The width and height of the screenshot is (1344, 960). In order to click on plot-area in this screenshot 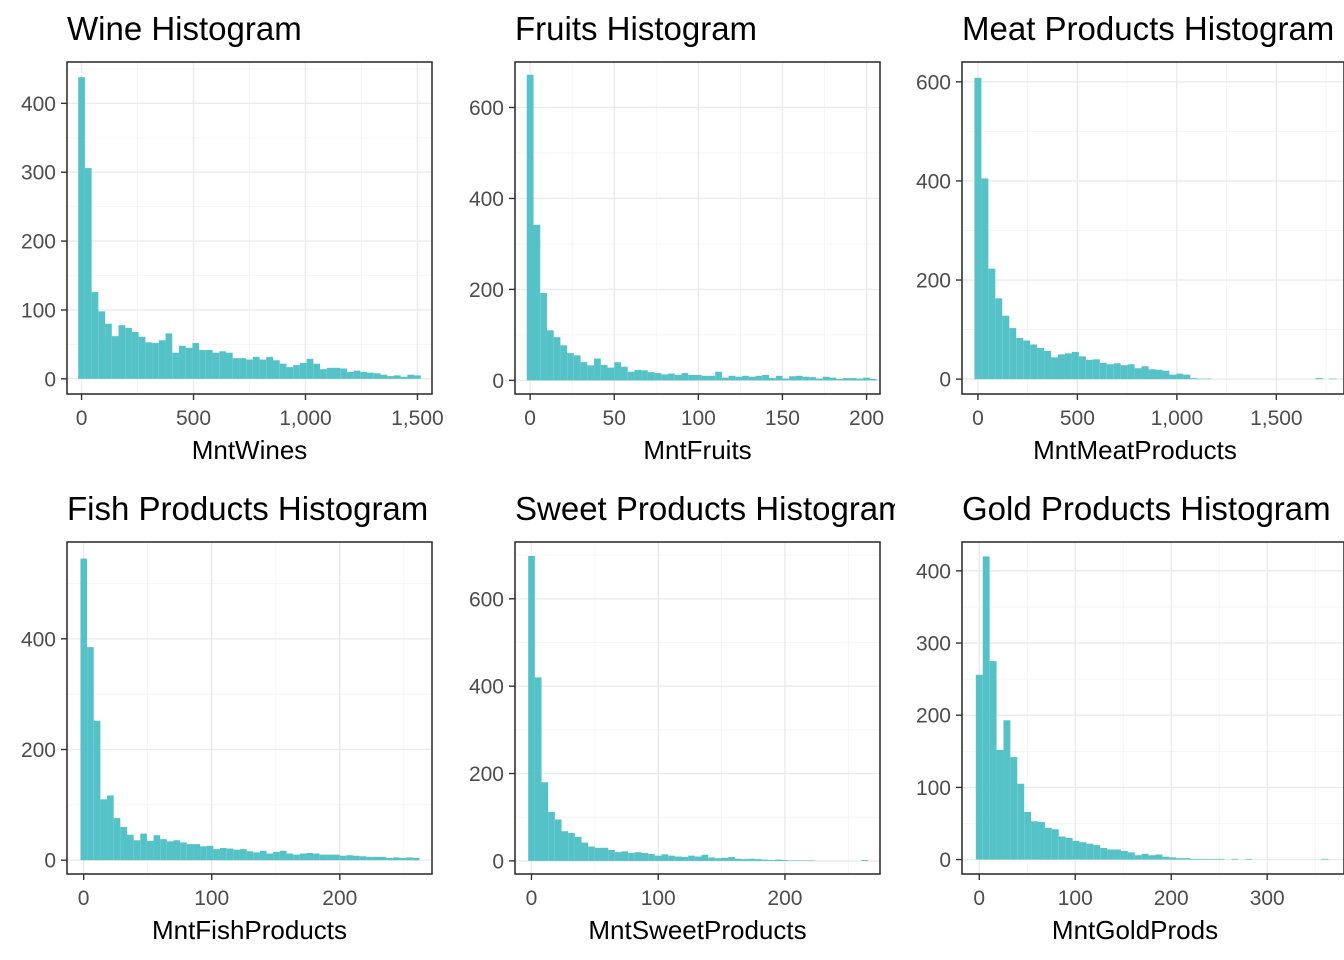, I will do `click(697, 228)`.